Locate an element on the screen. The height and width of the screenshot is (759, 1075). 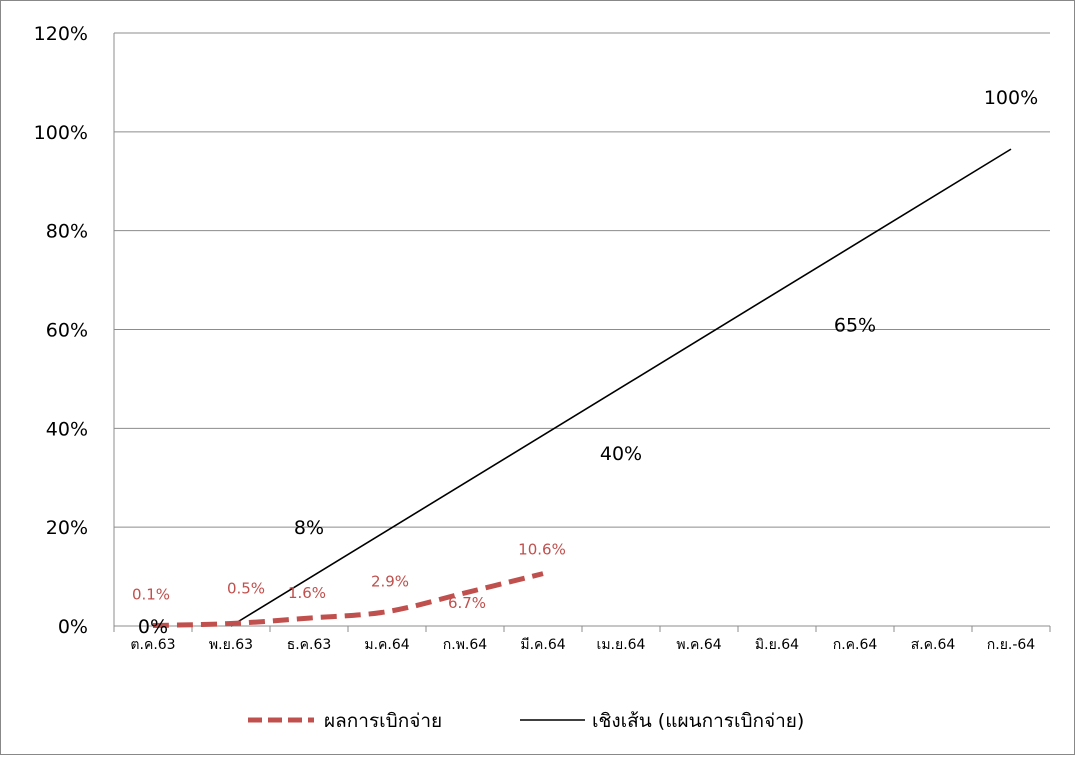
legend-label-actual: ผลการเบิกจ่าย is located at coordinates (383, 721).